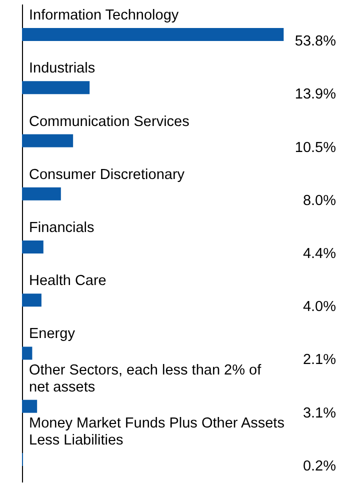  I want to click on y-tick-label: Consumer Discretionary, so click(107, 174).